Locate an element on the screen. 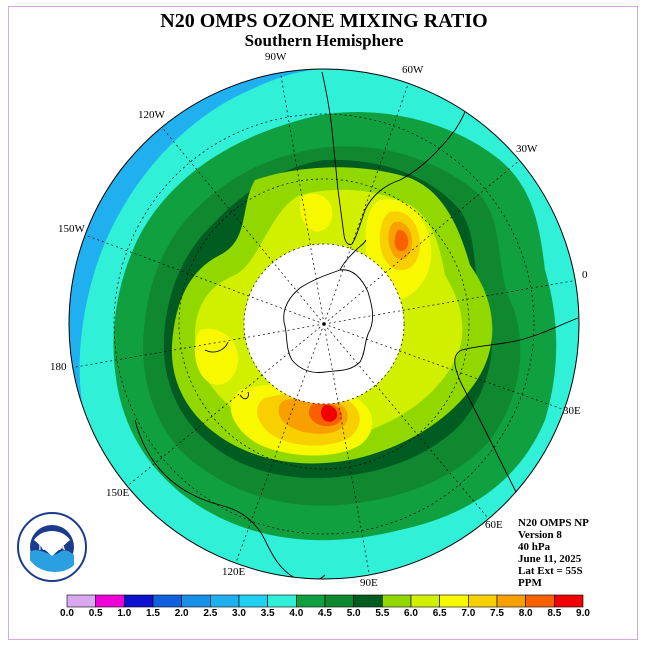 This screenshot has width=648, height=648. noaa-logo: NOAA is located at coordinates (52, 547).